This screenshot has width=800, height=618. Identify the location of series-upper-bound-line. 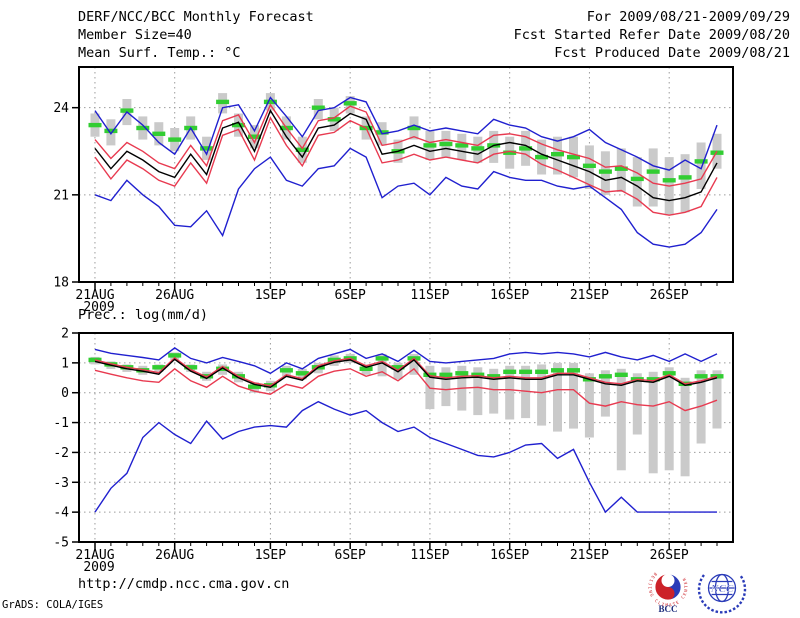
(406, 371).